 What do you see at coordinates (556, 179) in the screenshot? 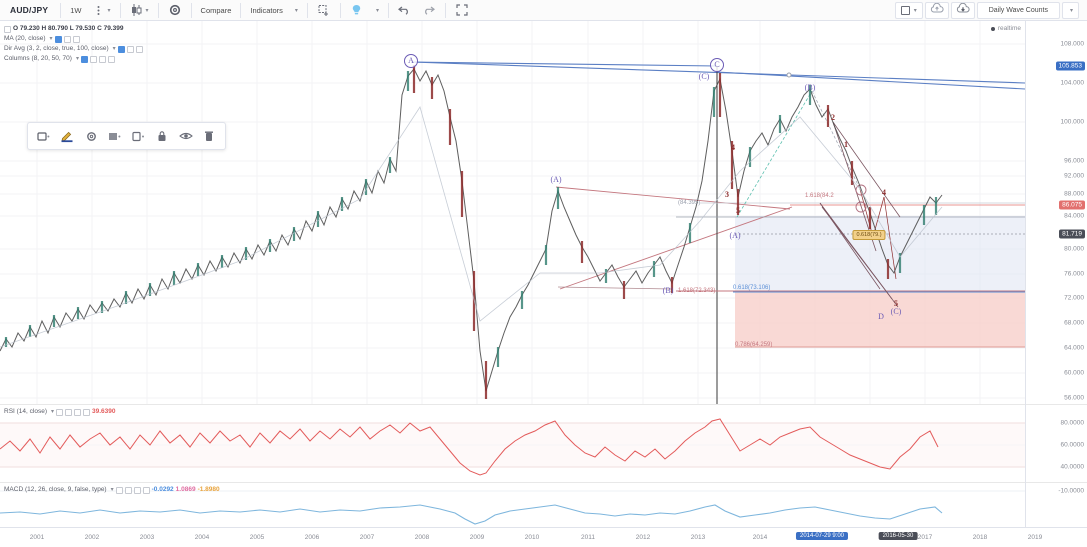
I see `wave-marker-a-paren: (A)` at bounding box center [556, 179].